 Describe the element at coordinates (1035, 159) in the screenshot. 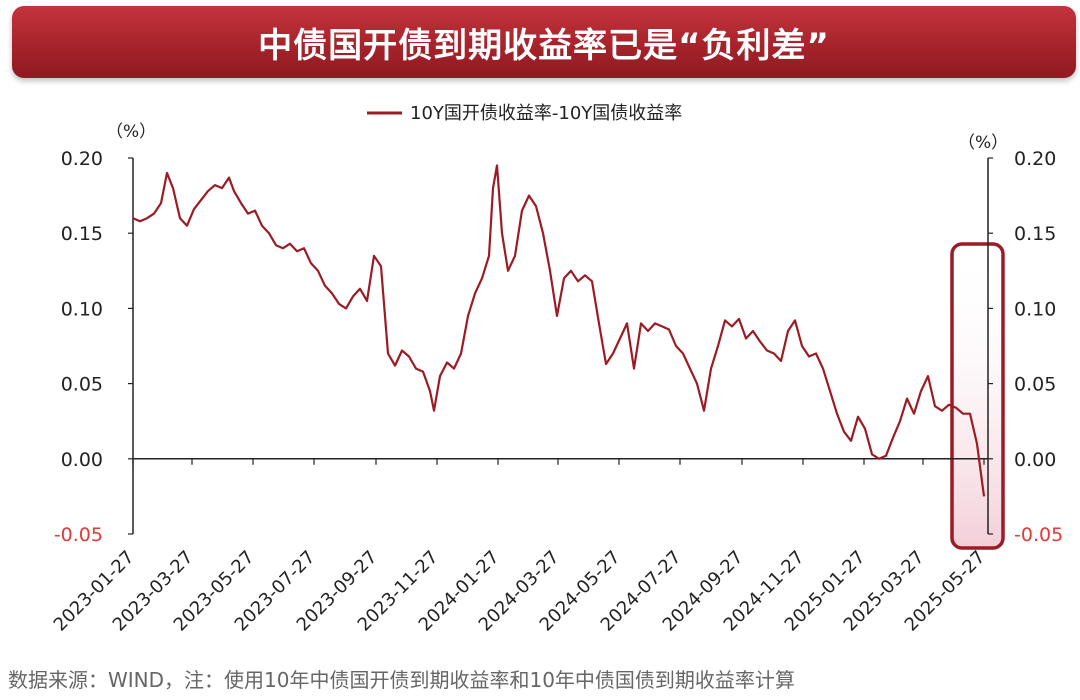

I see `y-tick-label-right: 0.20` at that location.